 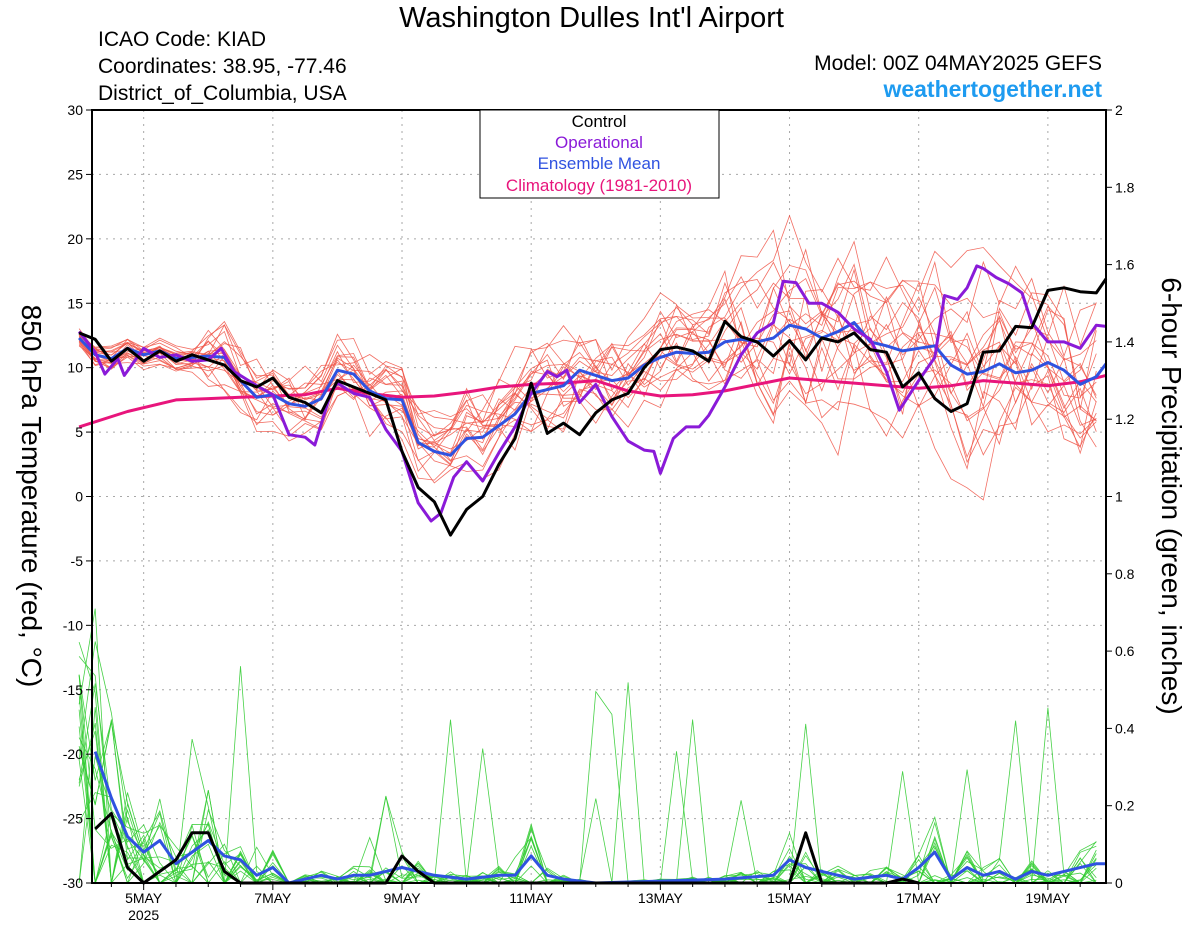 I want to click on y-tick-label: 10, so click(x=75, y=368).